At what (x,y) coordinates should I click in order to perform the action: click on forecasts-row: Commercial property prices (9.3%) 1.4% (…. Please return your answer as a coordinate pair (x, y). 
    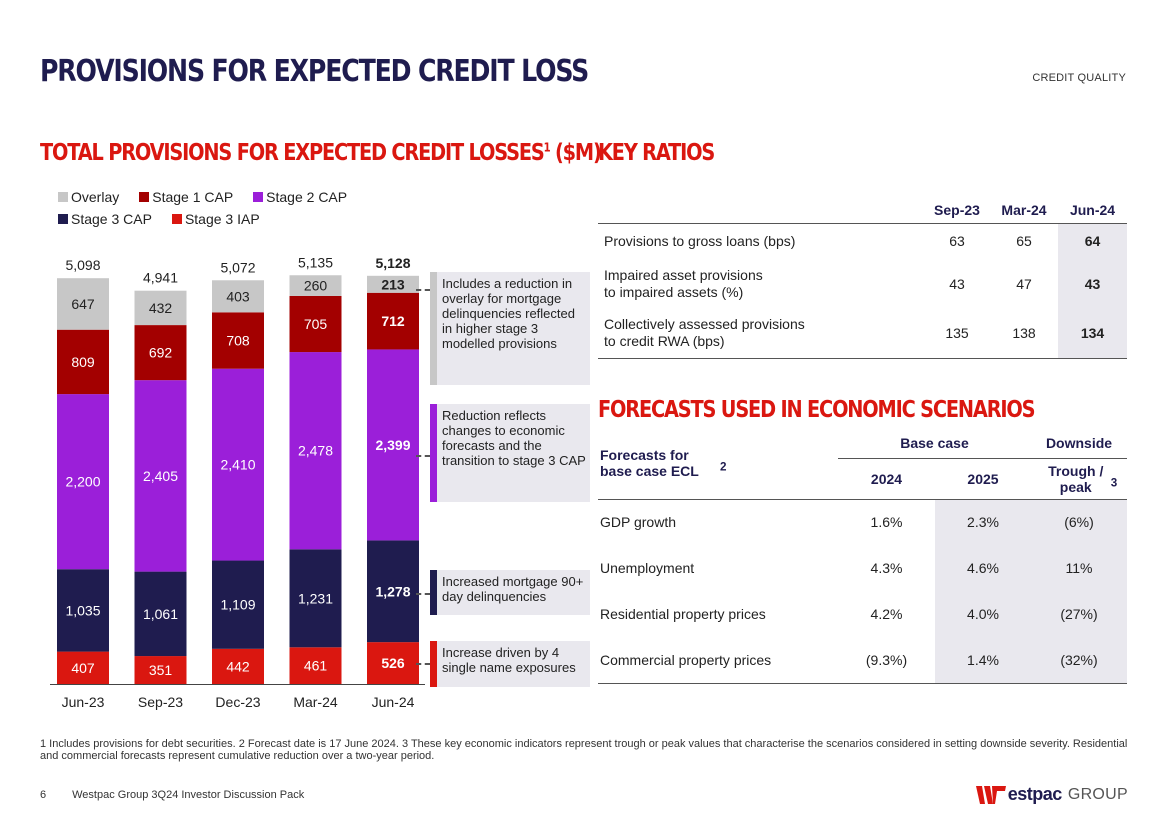
    Looking at the image, I should click on (862, 660).